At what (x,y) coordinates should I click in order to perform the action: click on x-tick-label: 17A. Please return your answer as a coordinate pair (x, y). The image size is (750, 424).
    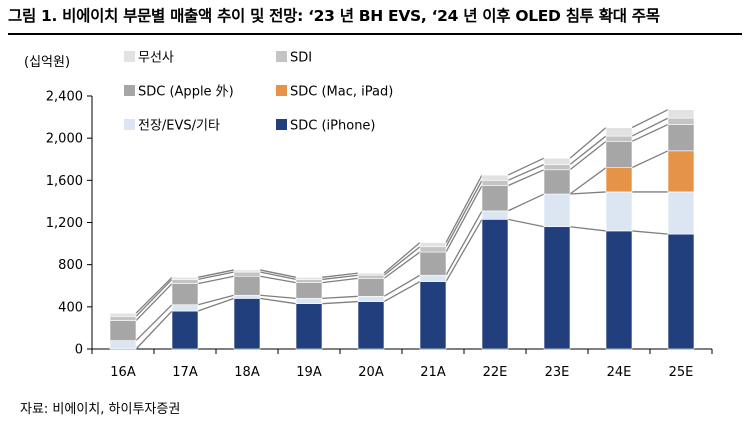
    Looking at the image, I should click on (185, 372).